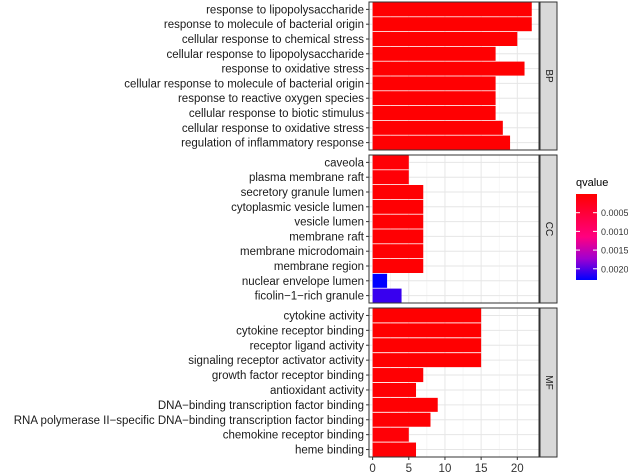 The height and width of the screenshot is (472, 628). What do you see at coordinates (327, 237) in the screenshot?
I see `category-label: membrane raft` at bounding box center [327, 237].